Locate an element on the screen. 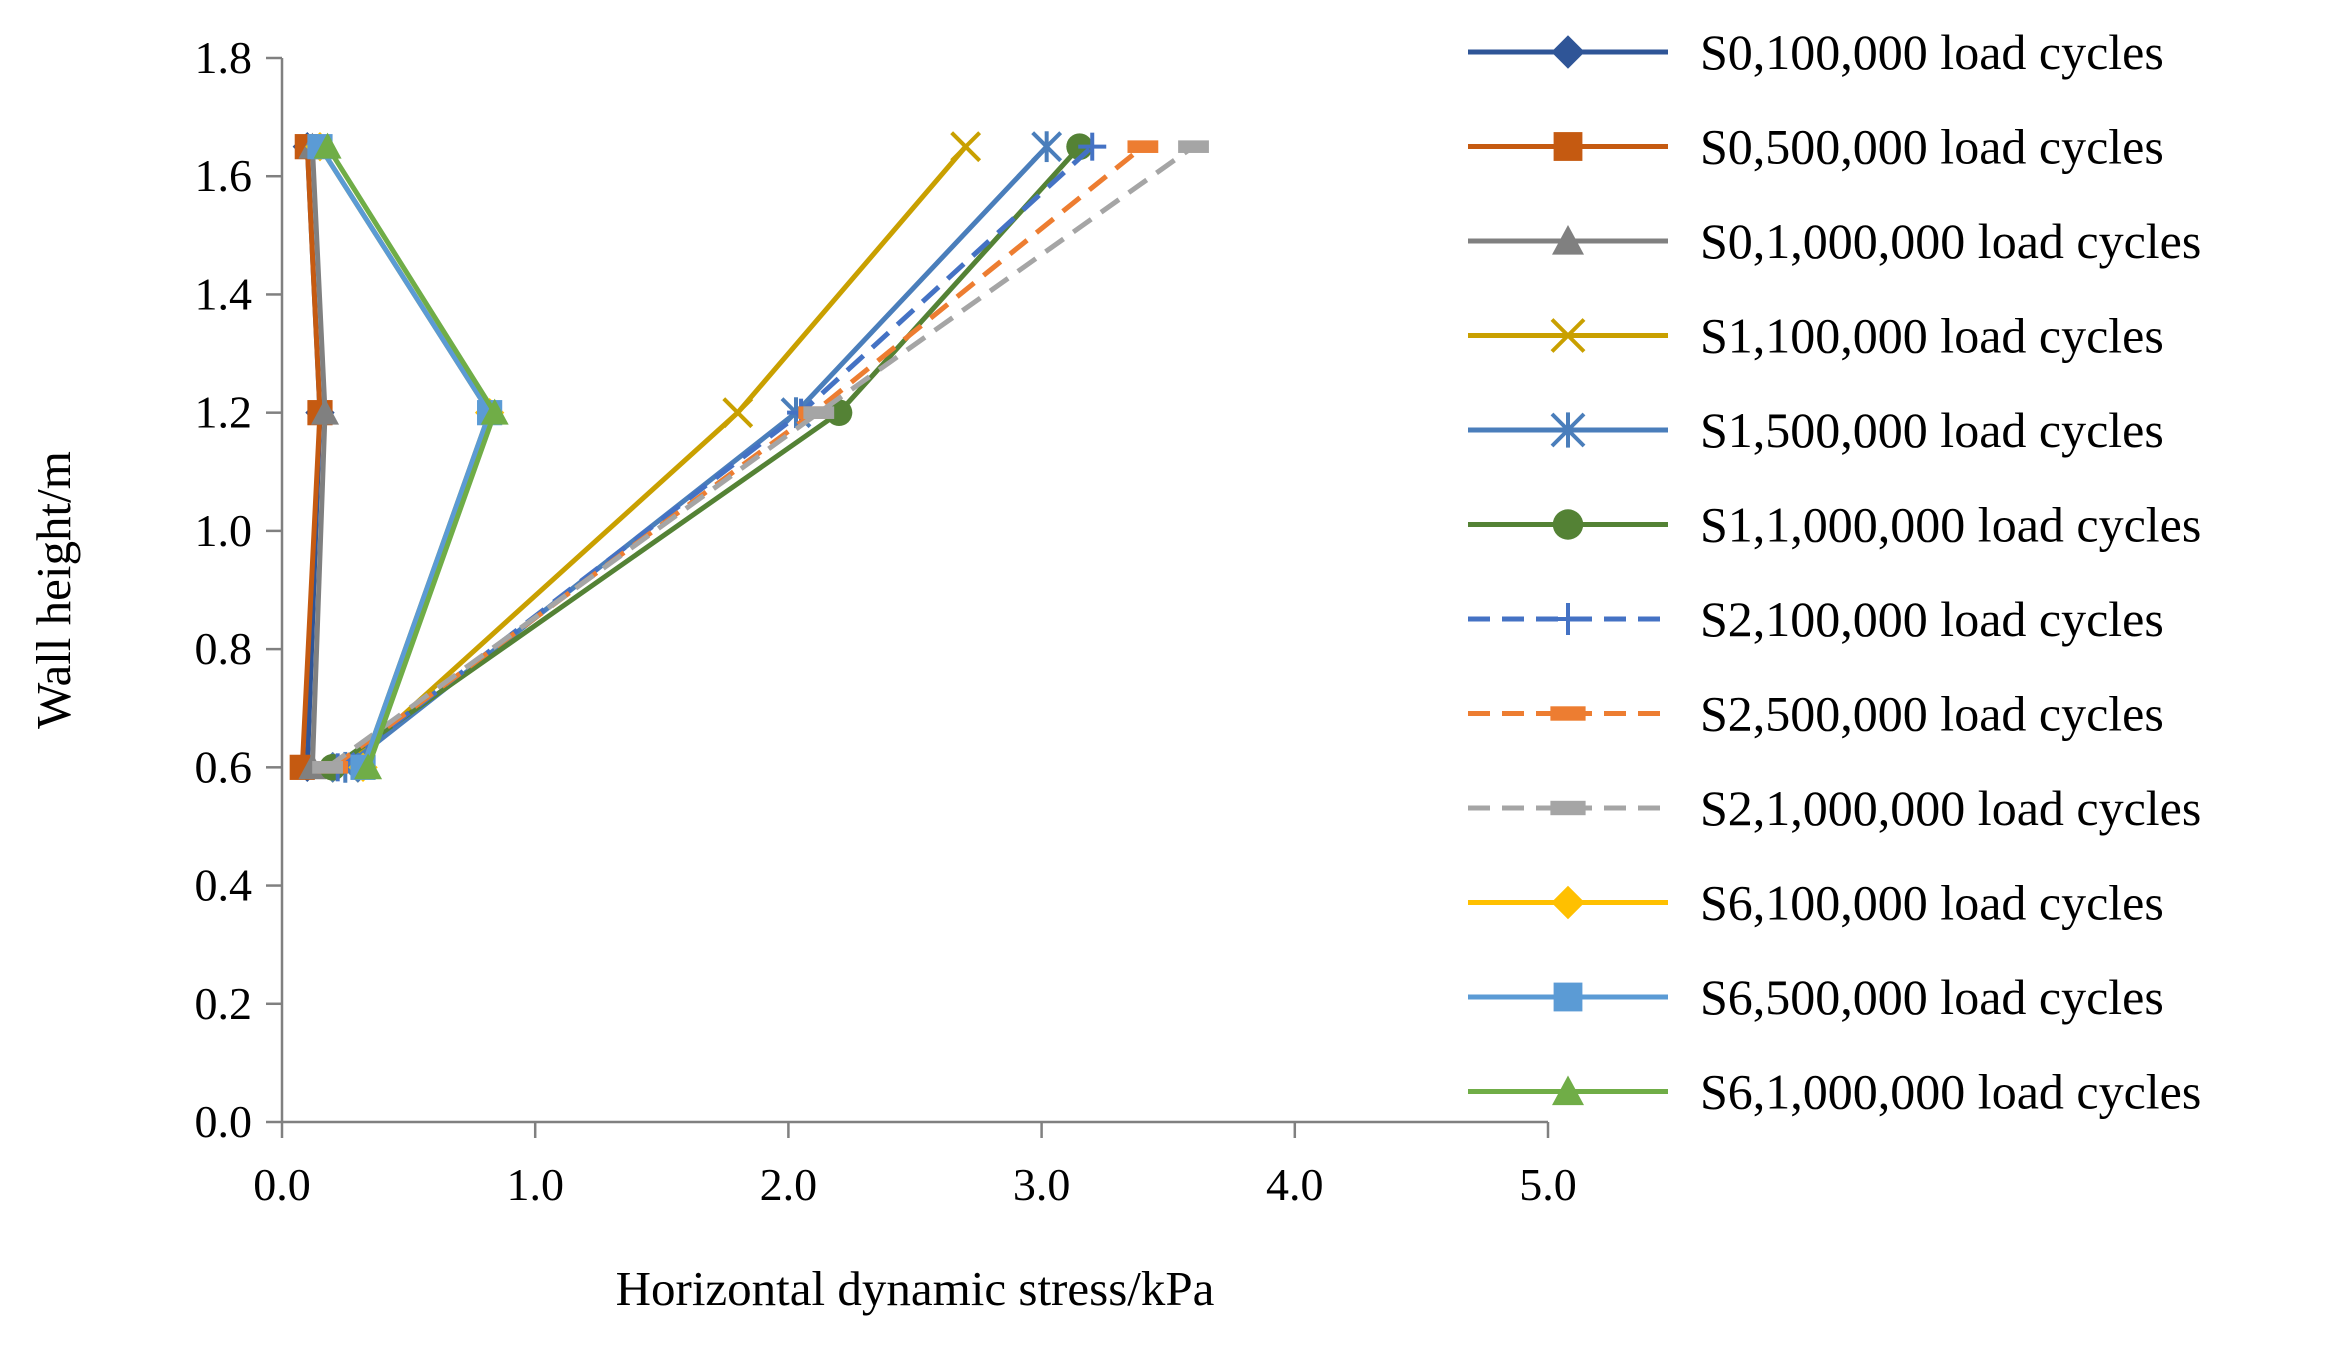  legend-item-6: S1,1,000,000 load cycles is located at coordinates (1834, 525).